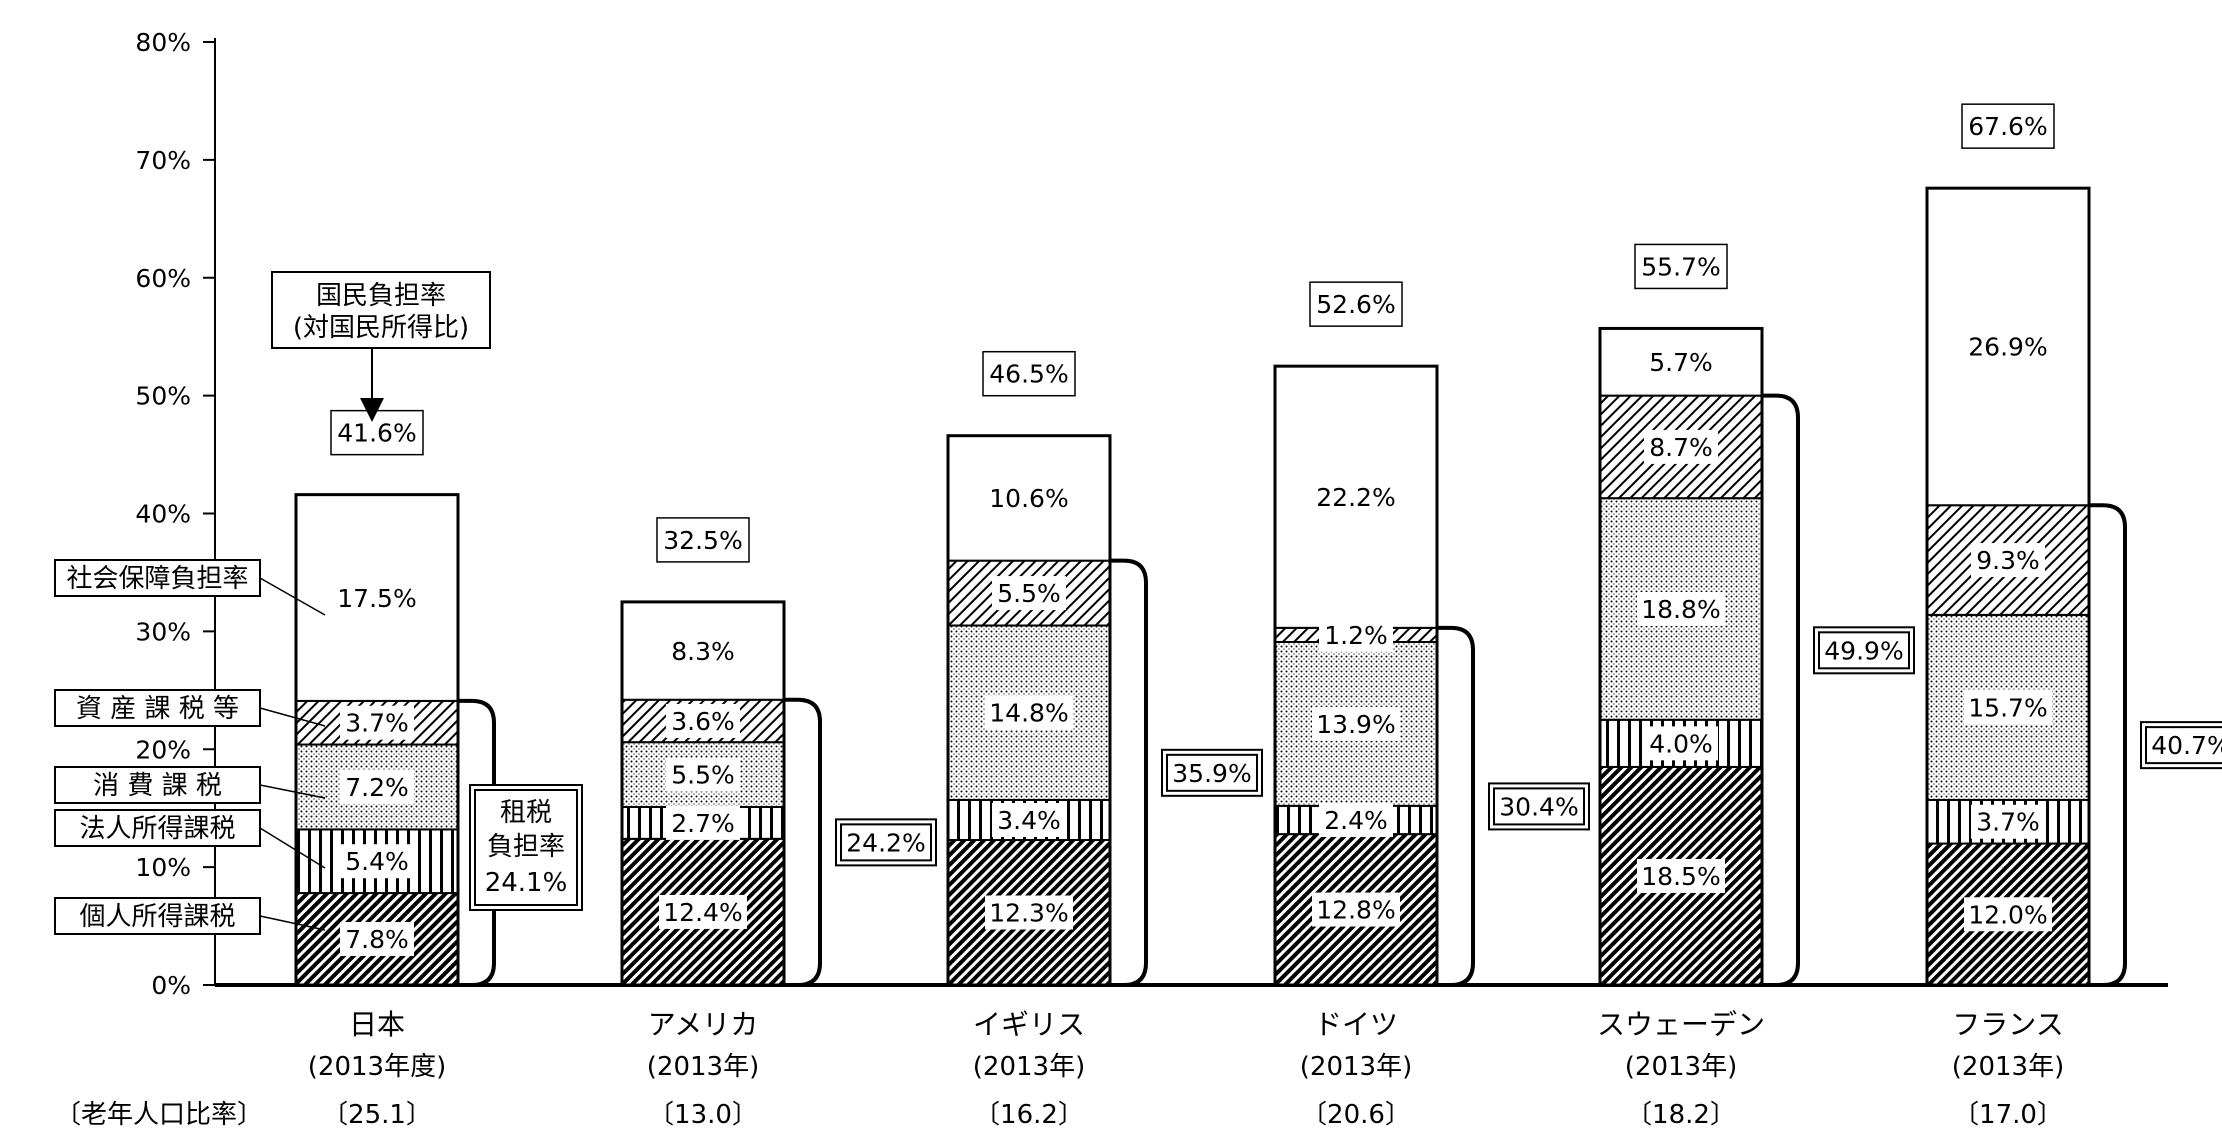 The width and height of the screenshot is (2222, 1147). Describe the element at coordinates (159, 1115) in the screenshot. I see `aged-ratio-label: 〔老年人口比率〕` at that location.